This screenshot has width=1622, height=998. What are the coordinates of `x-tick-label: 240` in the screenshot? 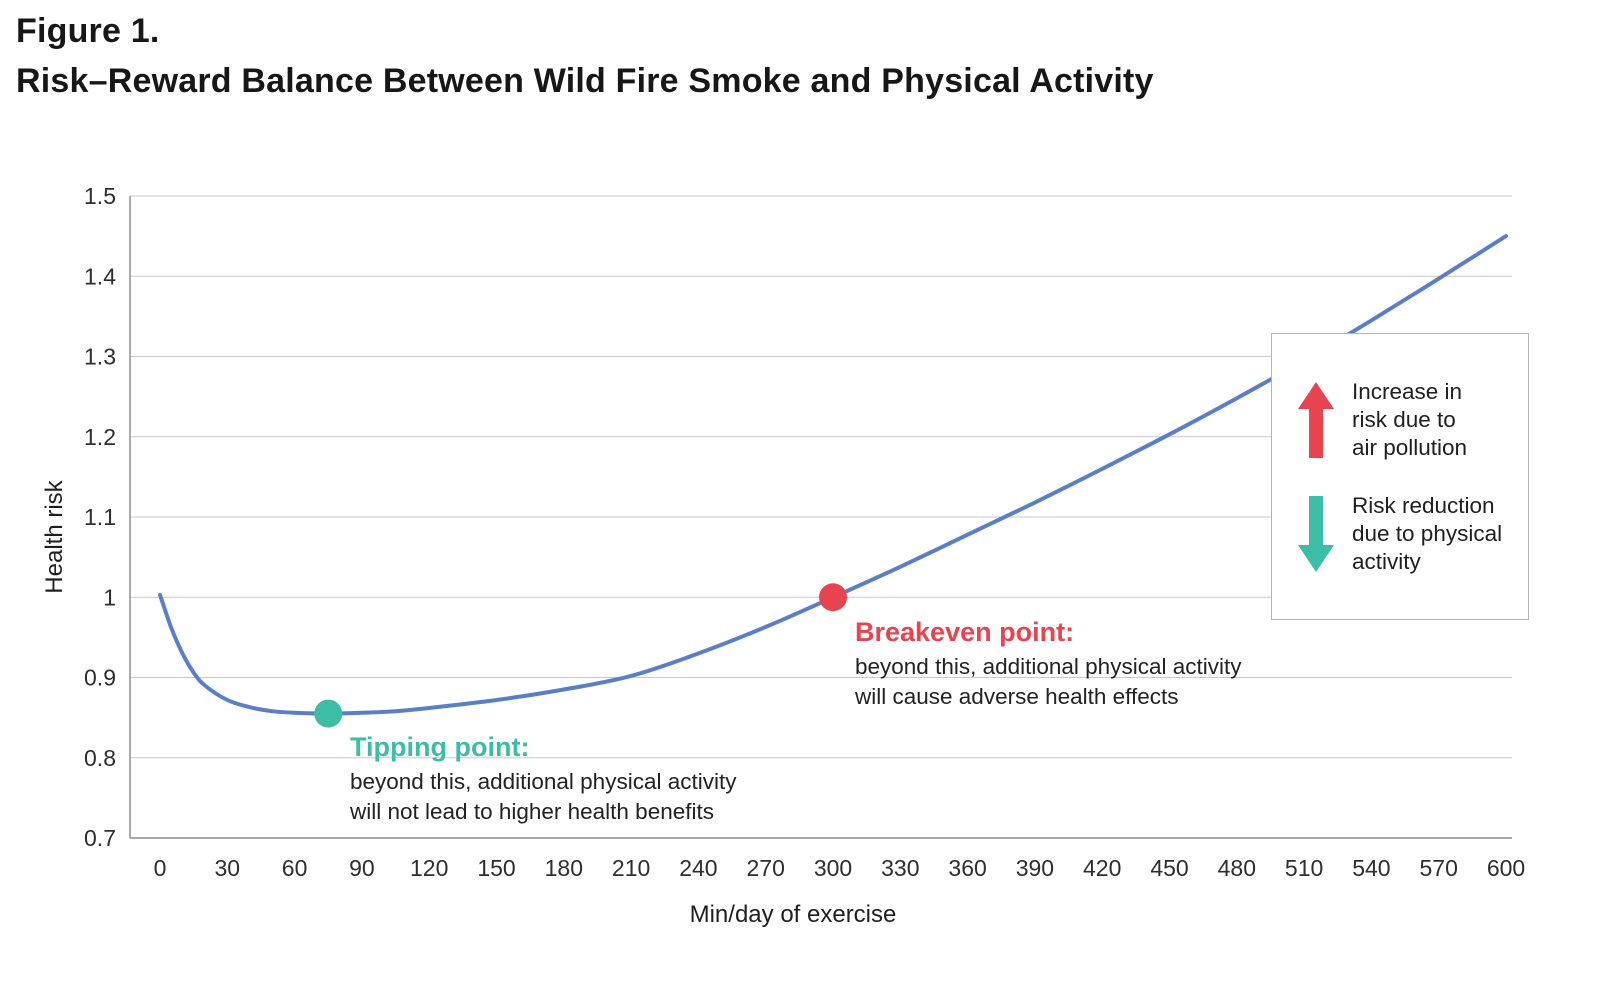 It's located at (698, 868).